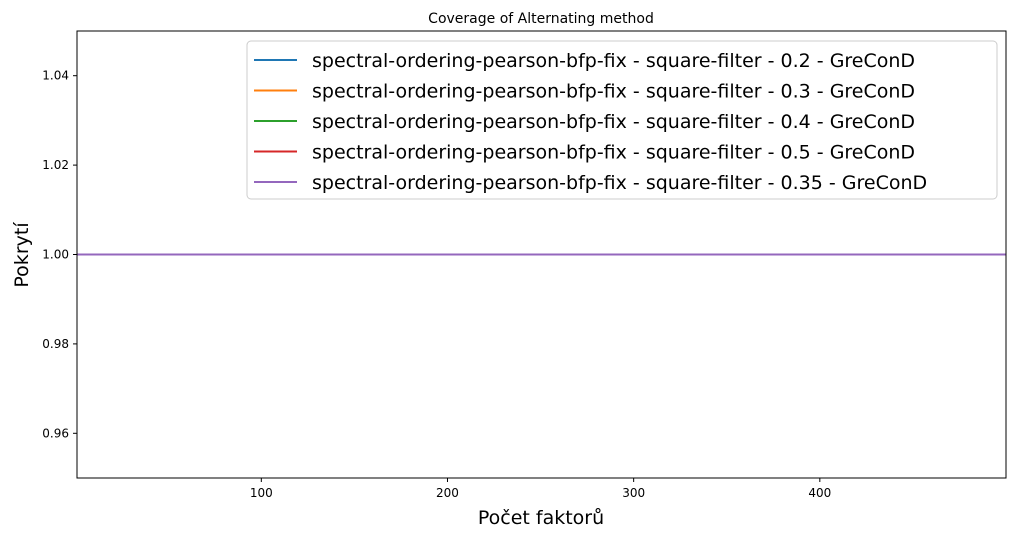  I want to click on y-axis: 0.96 0.98 1.00 1.02 1.04, so click(59, 254).